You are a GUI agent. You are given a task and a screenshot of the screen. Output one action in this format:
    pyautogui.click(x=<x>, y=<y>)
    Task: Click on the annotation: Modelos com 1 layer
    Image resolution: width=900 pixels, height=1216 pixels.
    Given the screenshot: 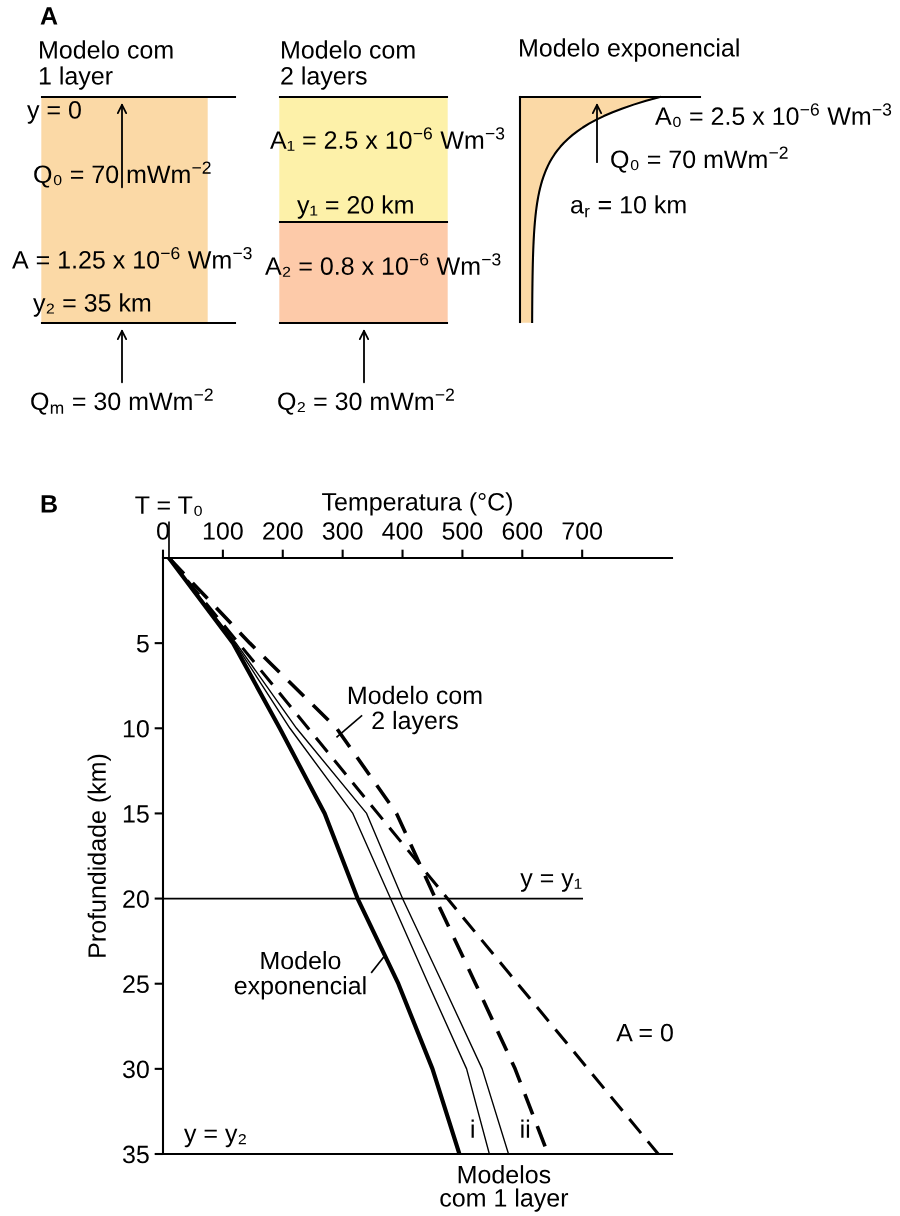 What is the action you would take?
    pyautogui.click(x=504, y=1188)
    